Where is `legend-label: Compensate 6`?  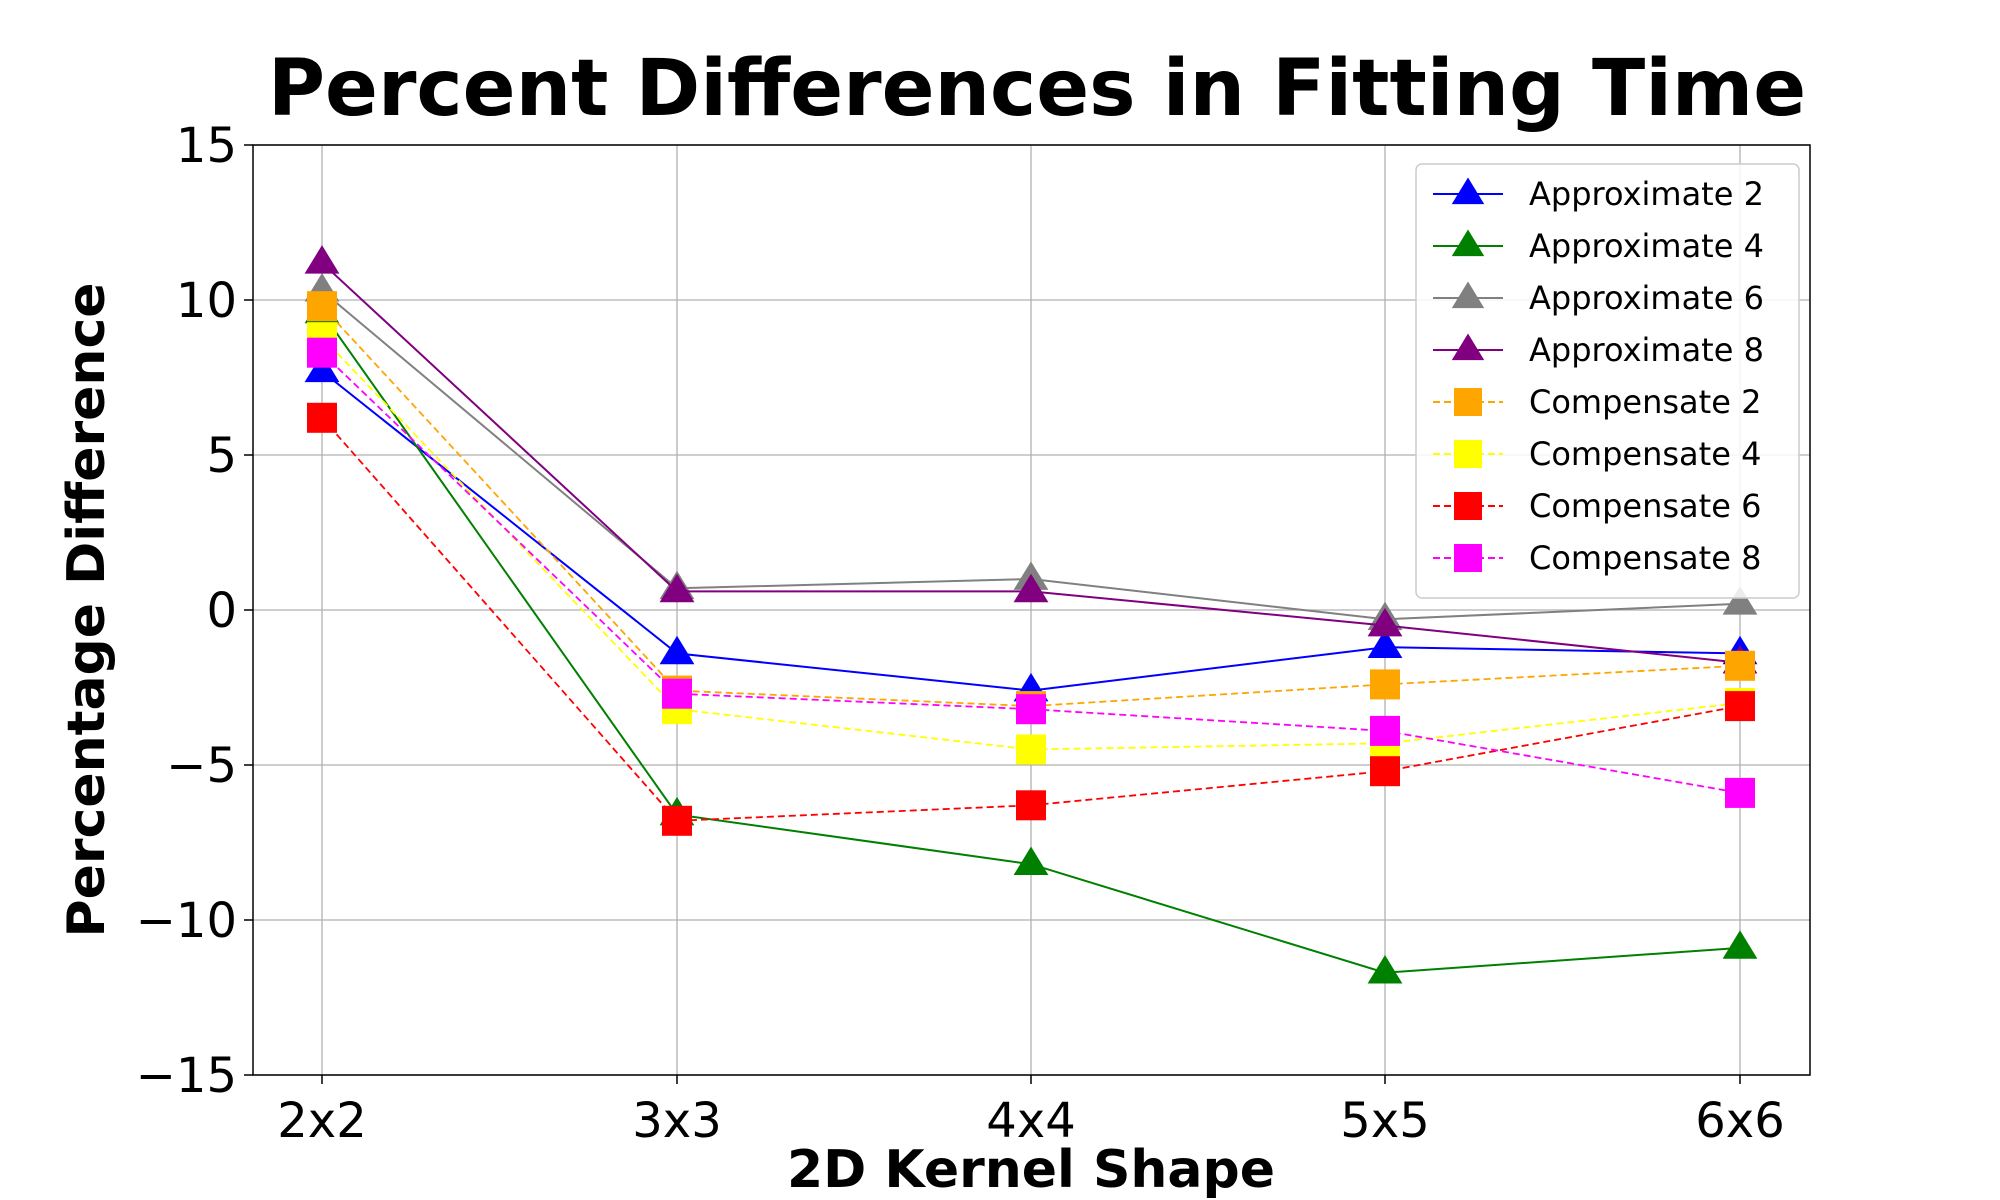
legend-label: Compensate 6 is located at coordinates (1645, 506).